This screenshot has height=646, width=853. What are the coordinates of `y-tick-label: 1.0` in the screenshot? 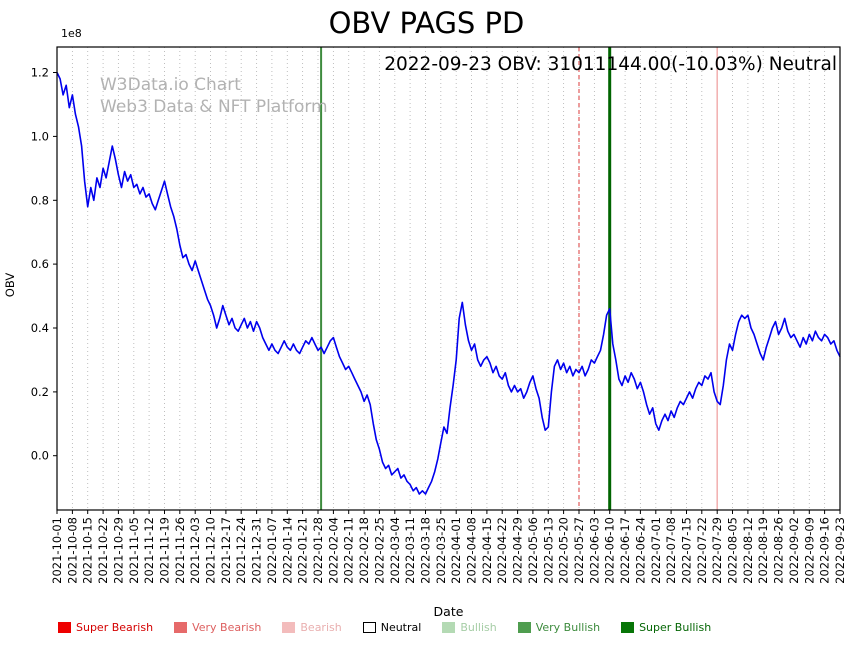 It's located at (40, 136).